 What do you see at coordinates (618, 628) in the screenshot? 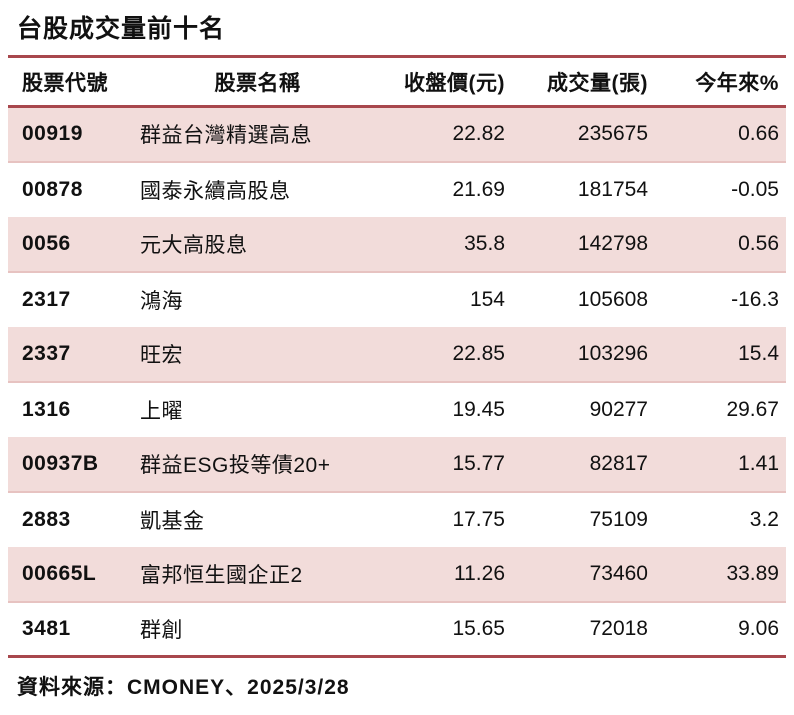
I see `cell-volume: 72018` at bounding box center [618, 628].